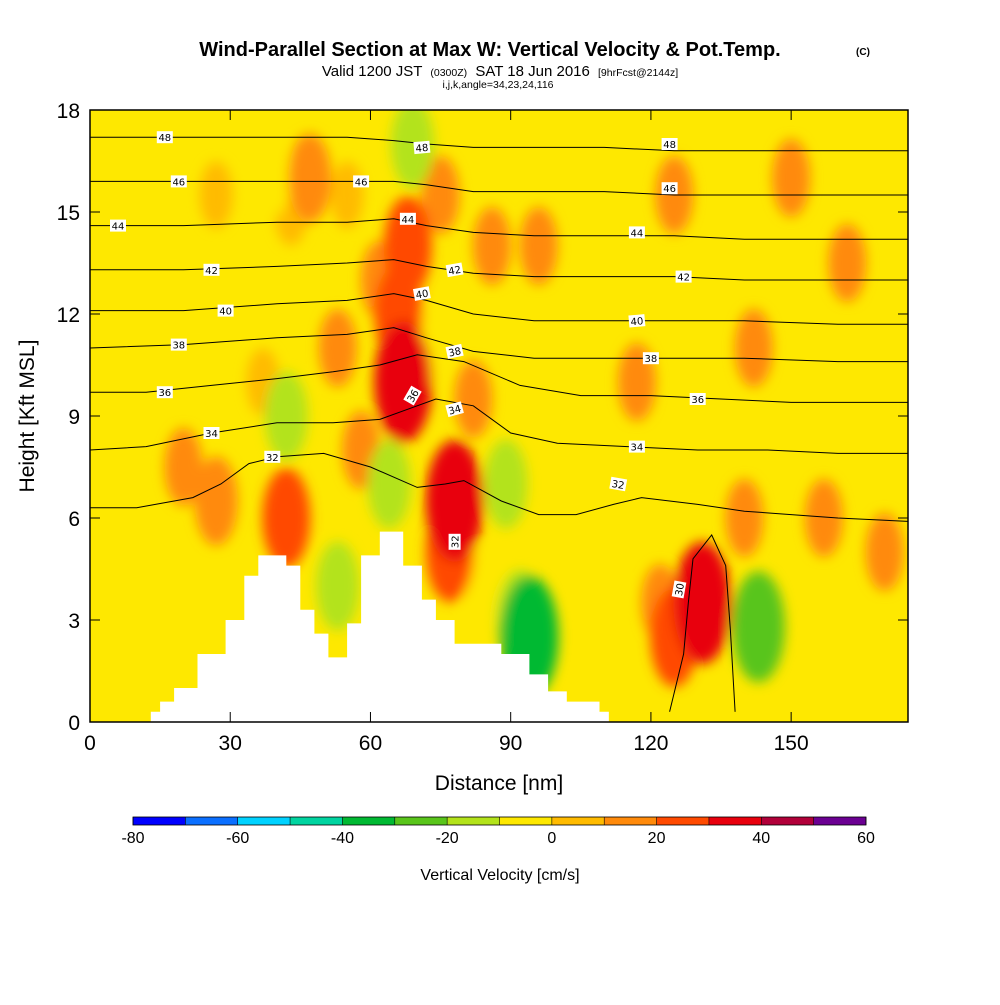  What do you see at coordinates (791, 743) in the screenshot?
I see `x-tick-label: 150` at bounding box center [791, 743].